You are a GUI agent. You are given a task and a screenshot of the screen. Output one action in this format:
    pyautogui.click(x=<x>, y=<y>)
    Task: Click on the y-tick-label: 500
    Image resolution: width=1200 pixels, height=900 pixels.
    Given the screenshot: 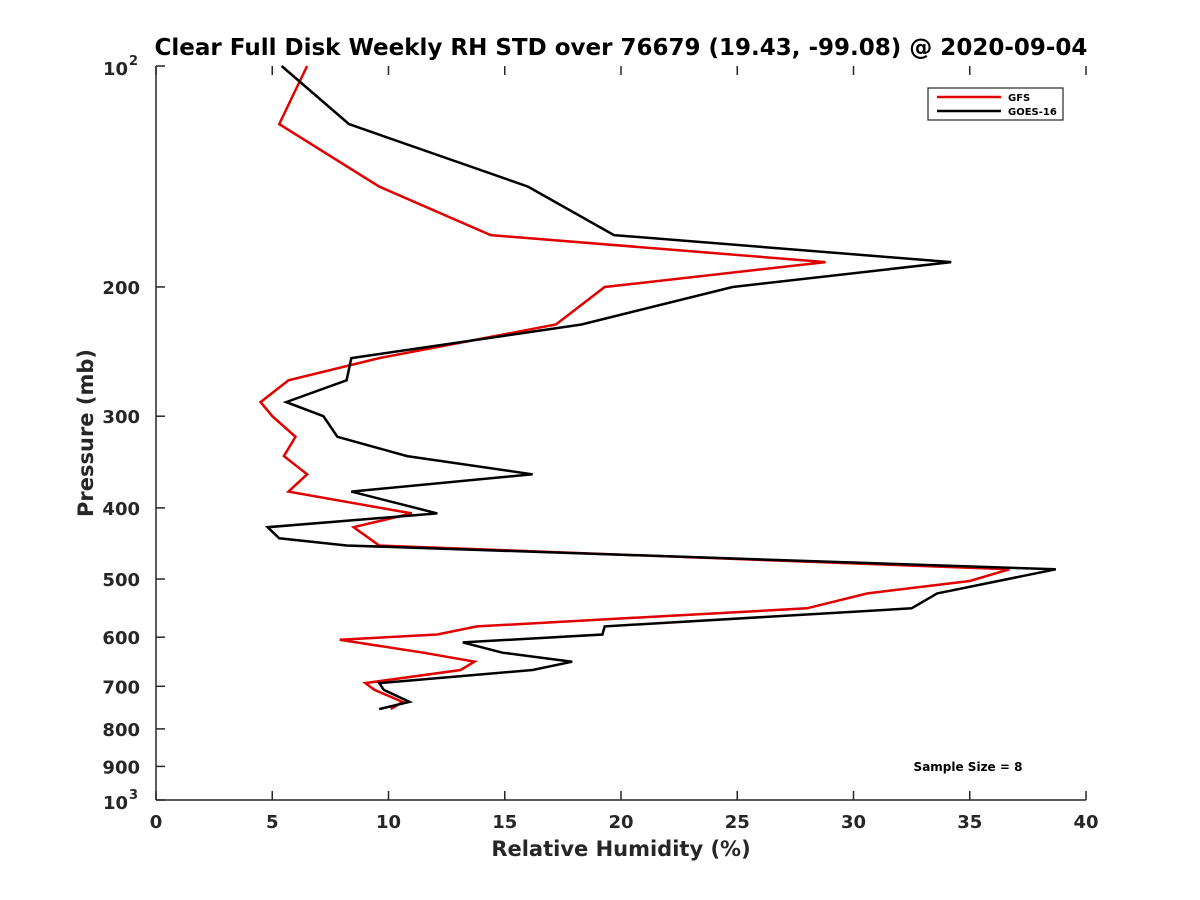 What is the action you would take?
    pyautogui.click(x=121, y=580)
    